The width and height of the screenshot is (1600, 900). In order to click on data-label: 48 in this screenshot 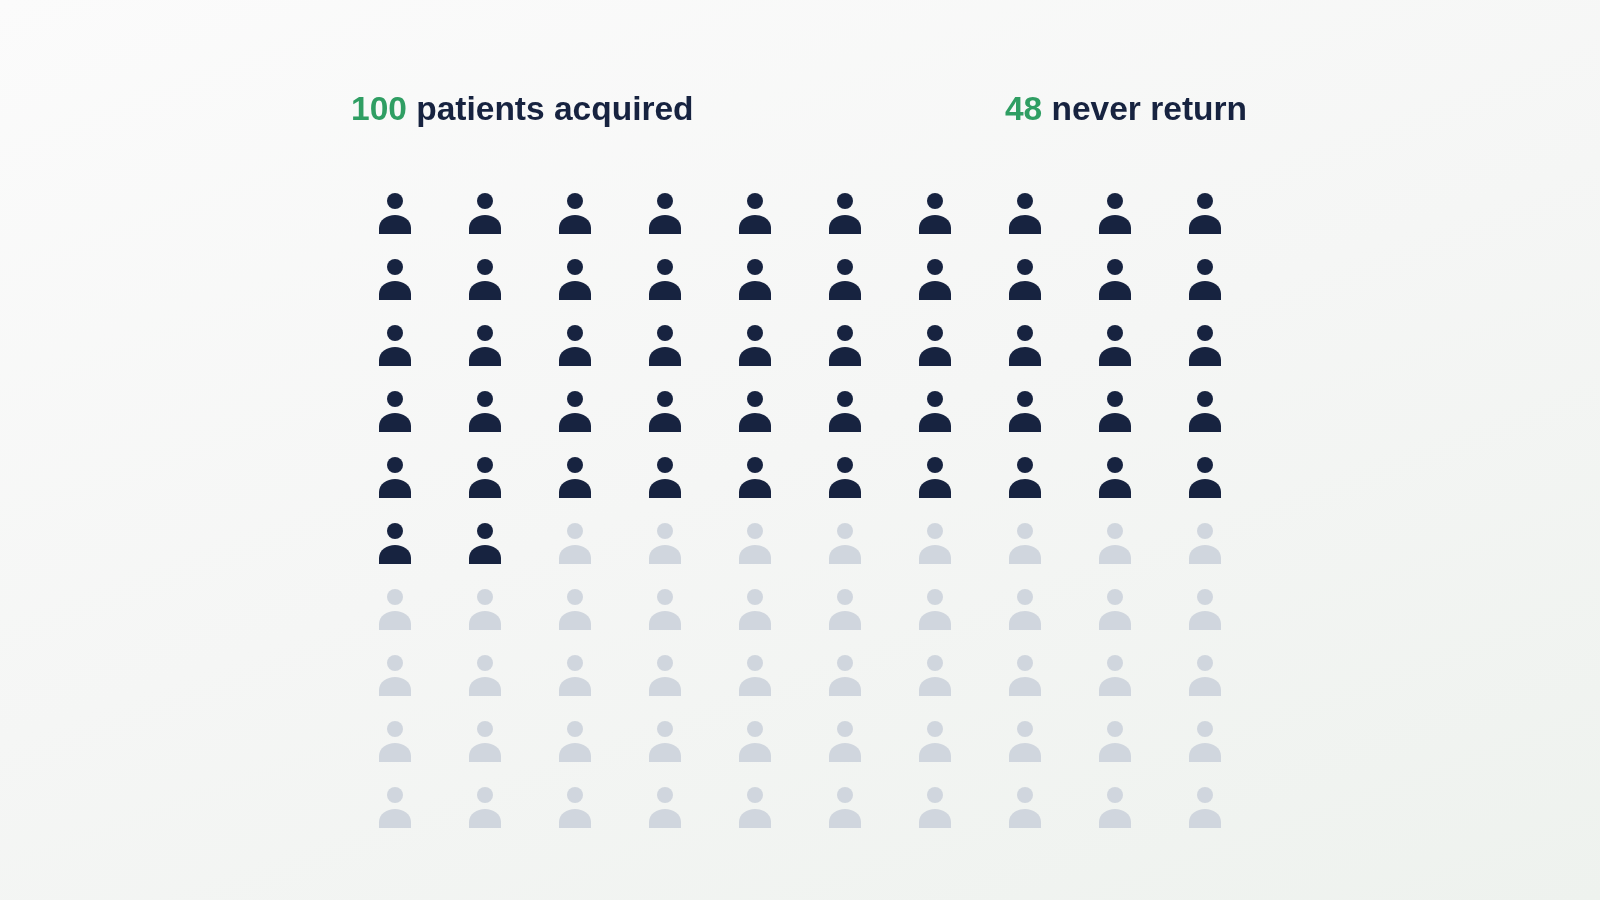, I will do `click(1023, 108)`.